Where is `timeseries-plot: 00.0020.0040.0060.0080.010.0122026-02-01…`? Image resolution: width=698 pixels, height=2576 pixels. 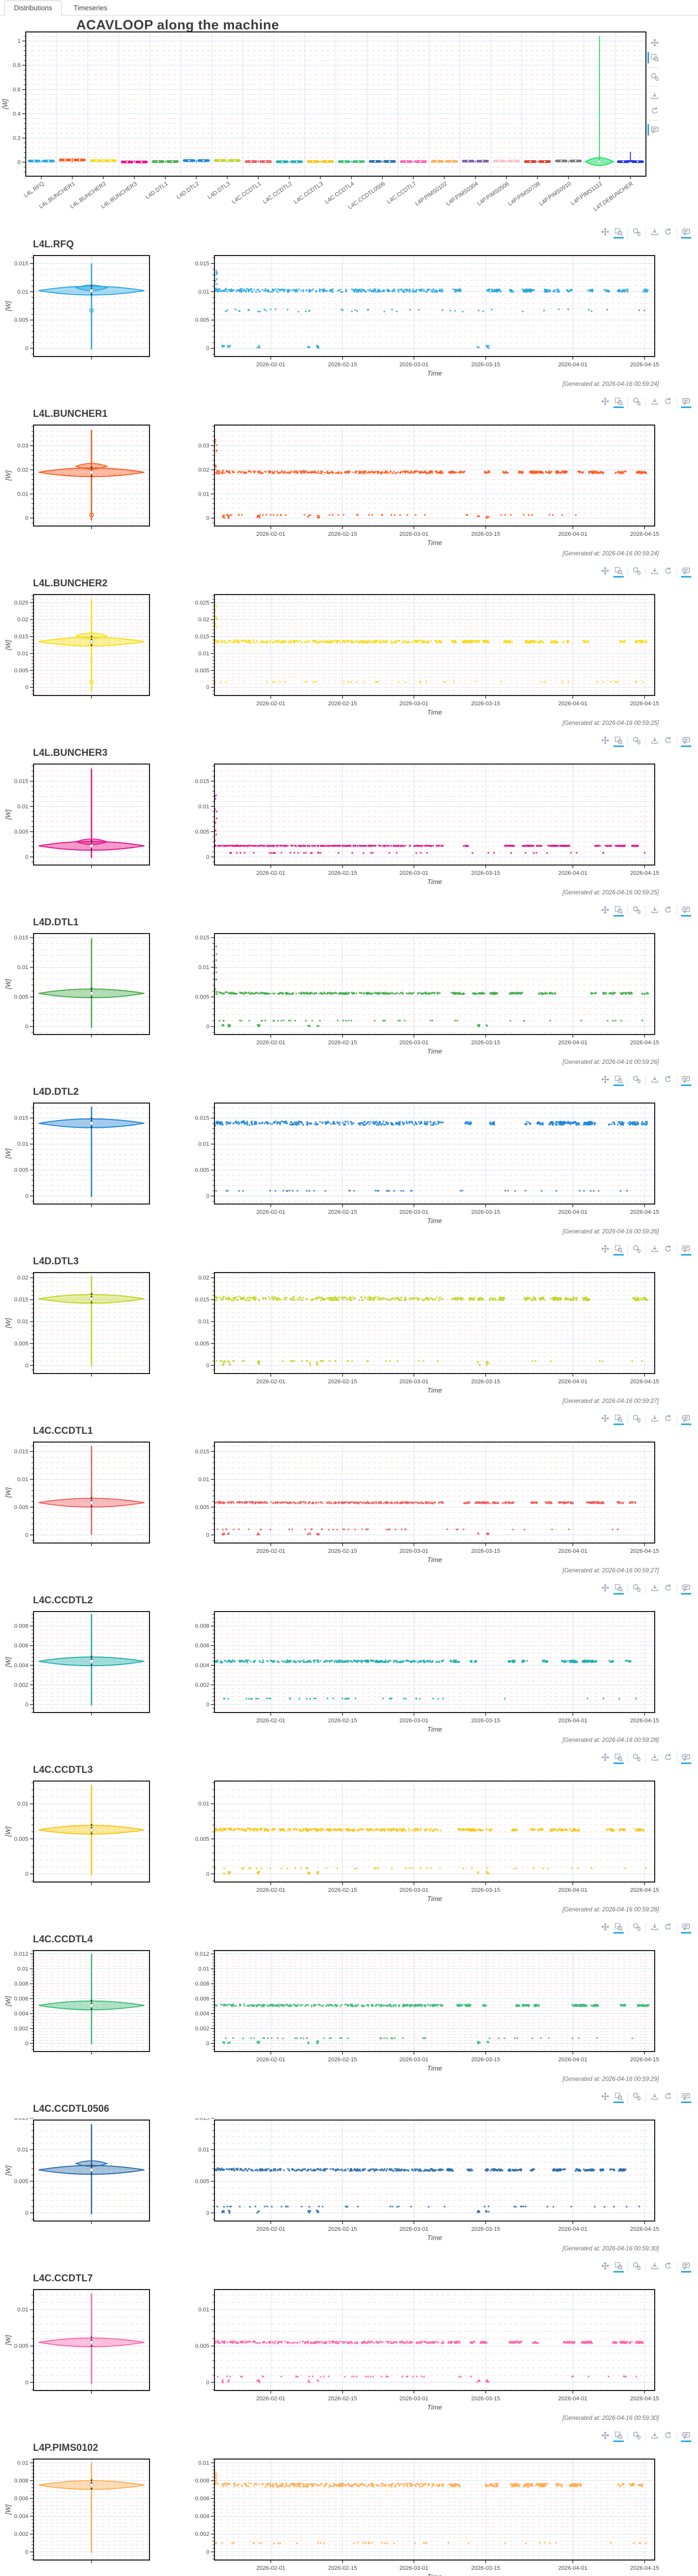
timeseries-plot: 00.0020.0040.0060.0080.010.0122026-02-01… is located at coordinates (430, 2011).